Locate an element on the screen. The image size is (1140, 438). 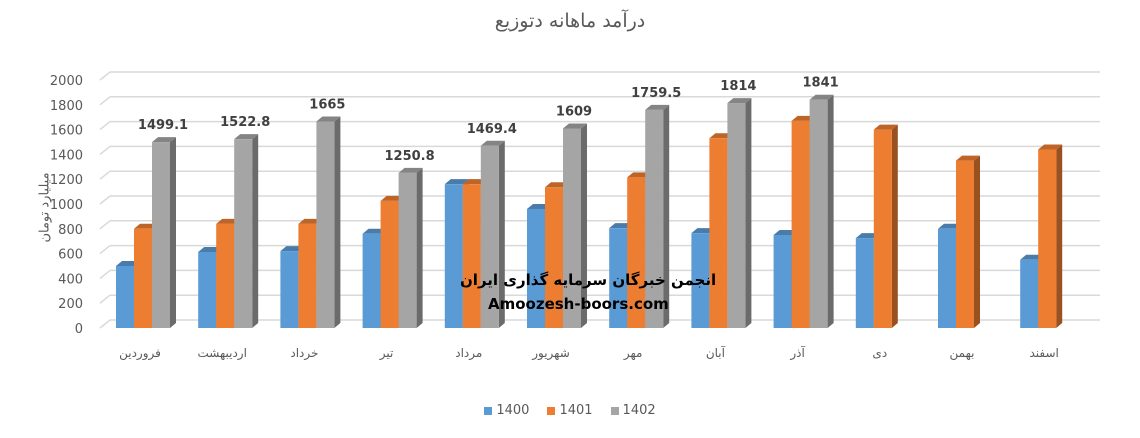
watermark-persian: انجمن خبرگان سرمایه گذاری ایران is located at coordinates (588, 280).